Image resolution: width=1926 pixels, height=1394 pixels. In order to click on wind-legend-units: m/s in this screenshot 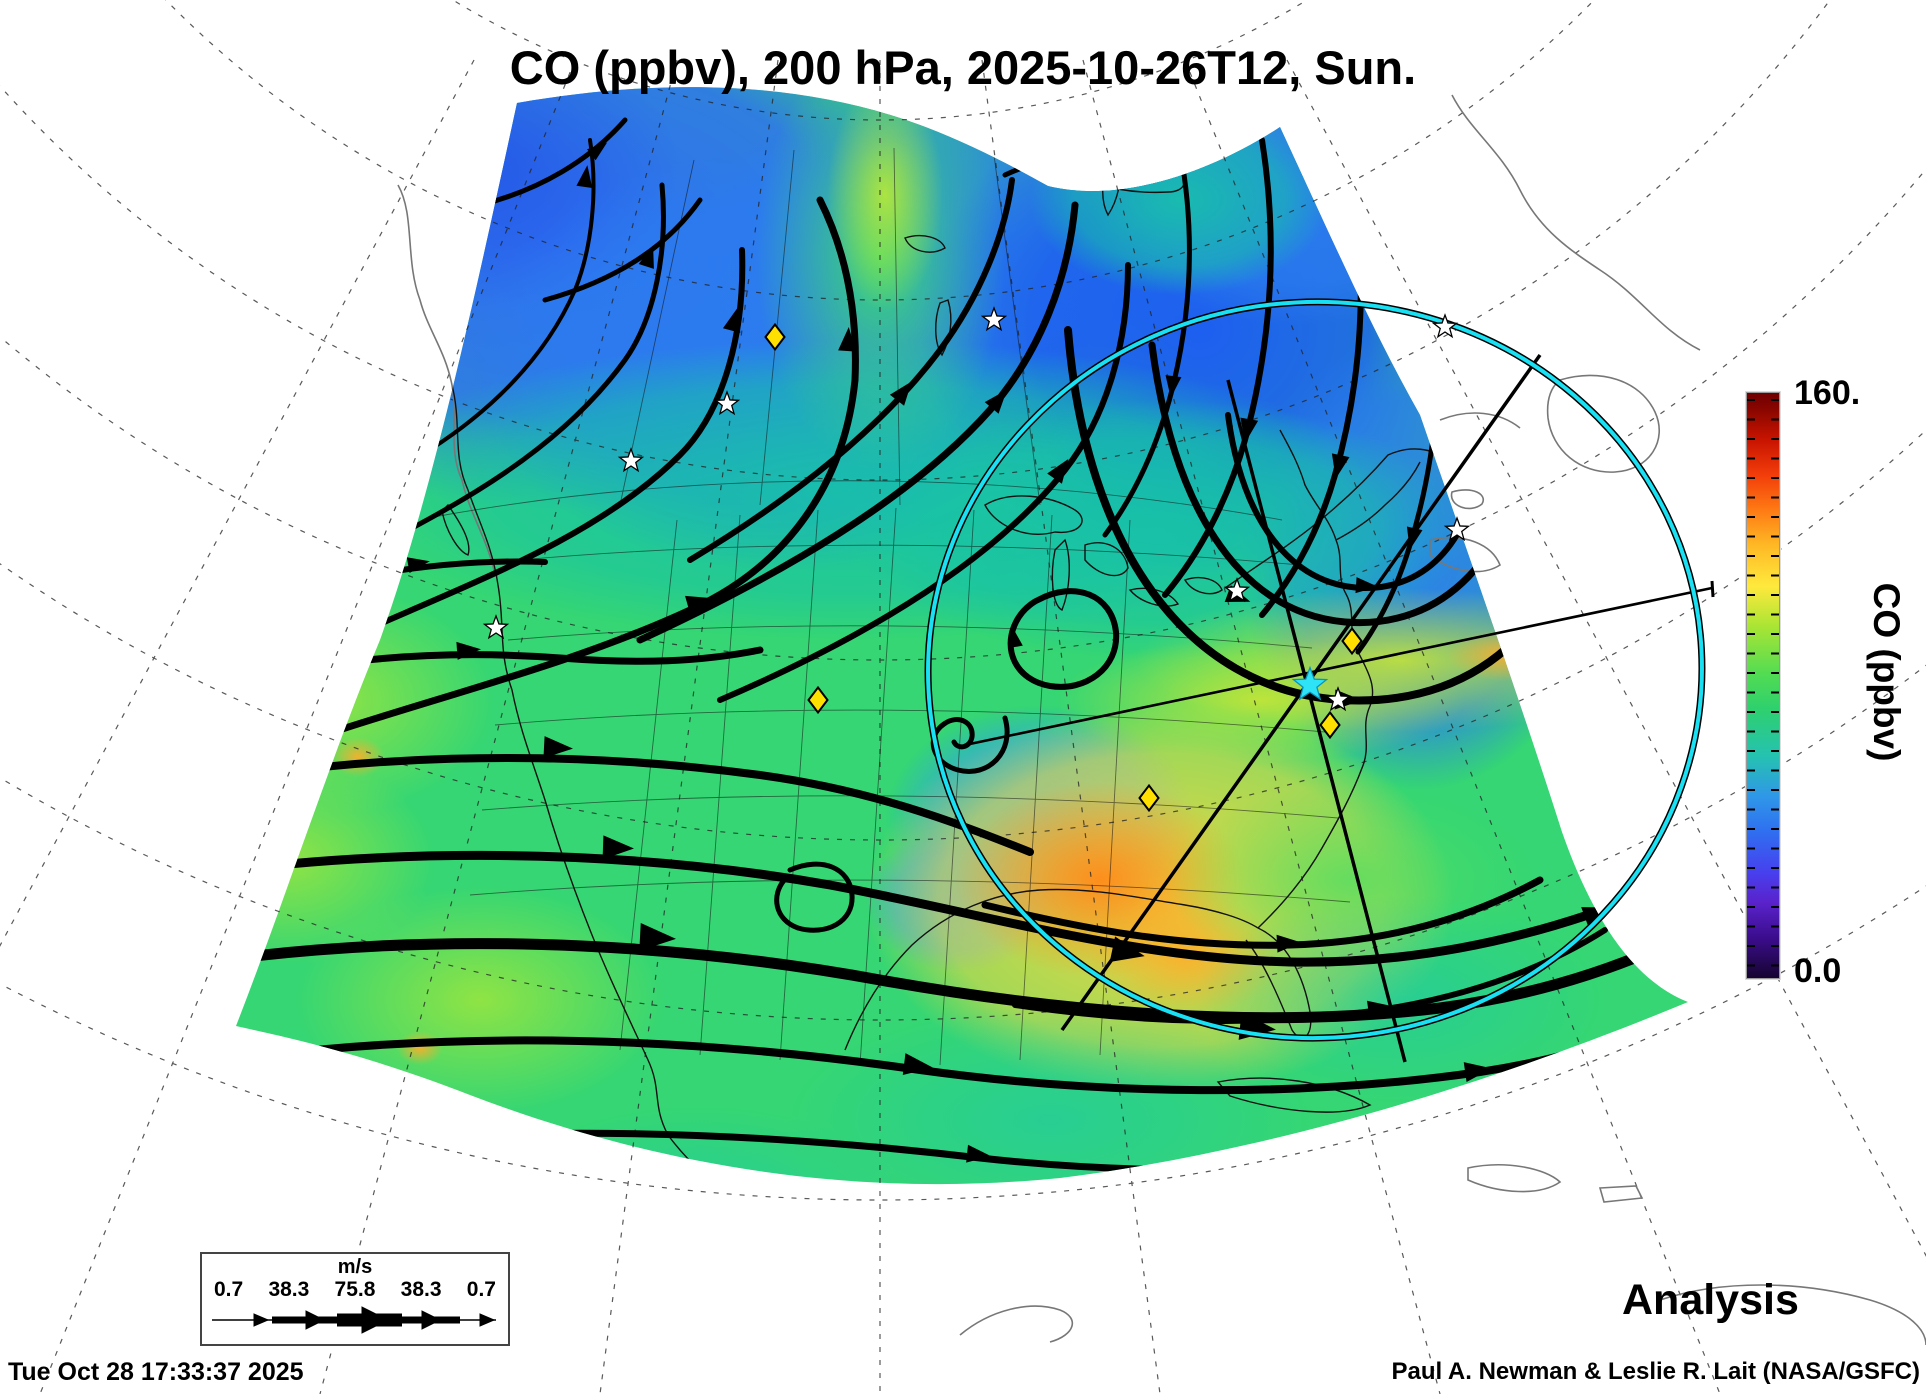, I will do `click(355, 1267)`.